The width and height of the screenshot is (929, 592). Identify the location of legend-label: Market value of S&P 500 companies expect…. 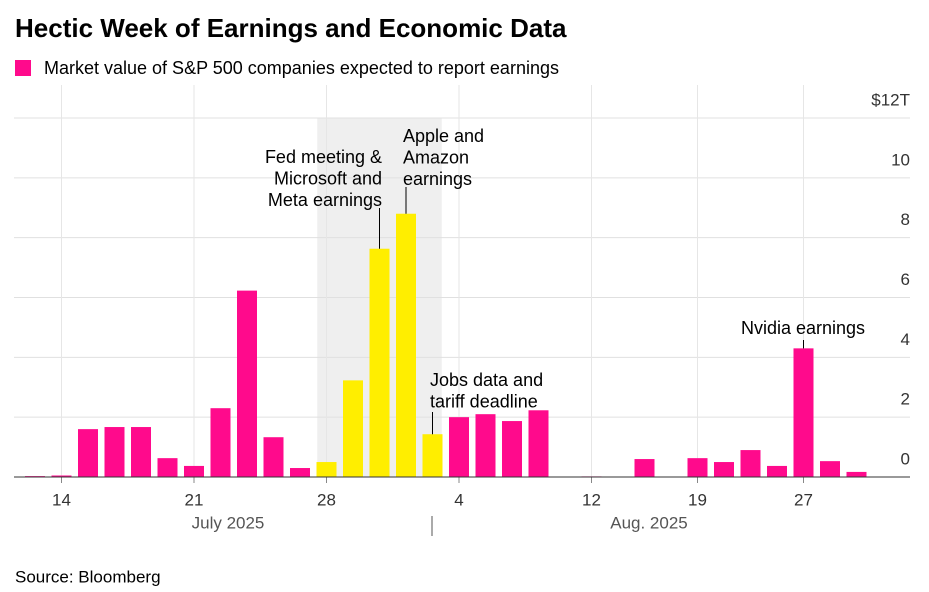
(301, 68).